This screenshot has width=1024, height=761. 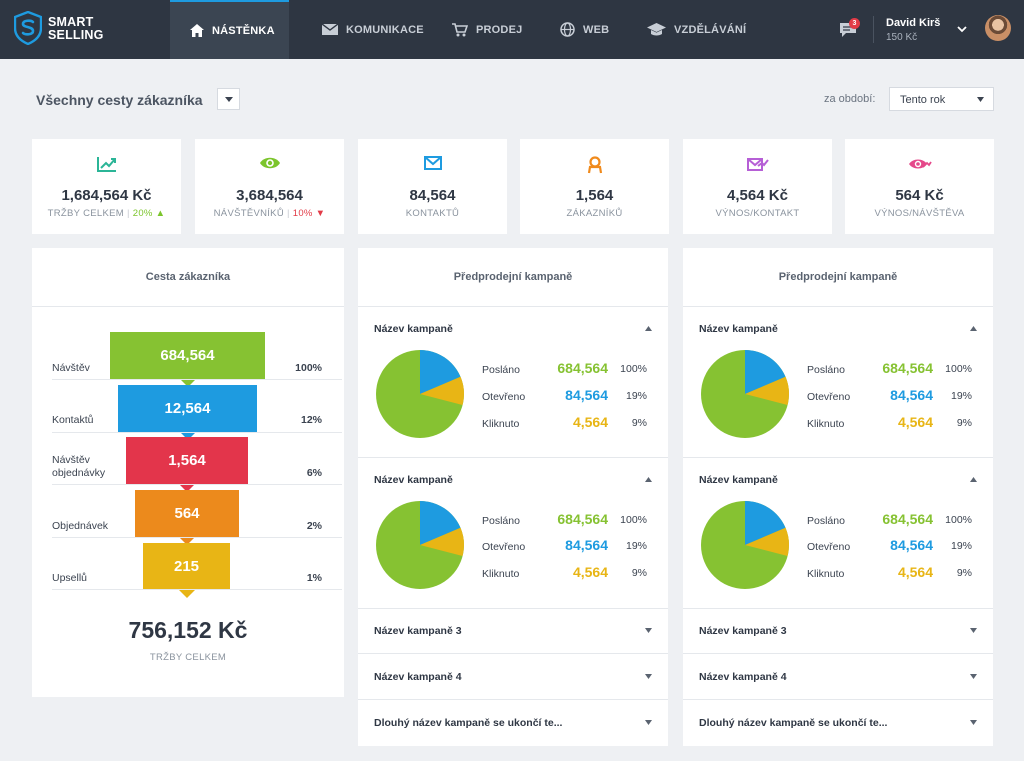 I want to click on brand-logo: SMART SELLING, so click(x=64, y=29).